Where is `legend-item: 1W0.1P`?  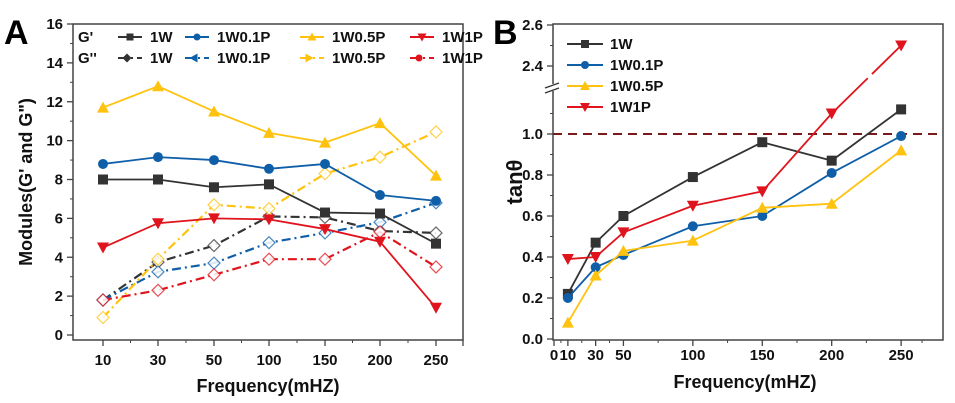 legend-item: 1W0.1P is located at coordinates (227, 37).